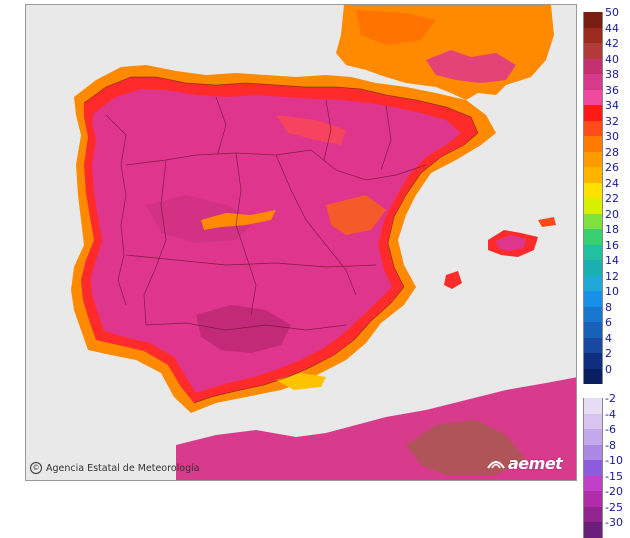 This screenshot has height=538, width=630. What do you see at coordinates (301, 381) in the screenshot?
I see `mountains-southeast` at bounding box center [301, 381].